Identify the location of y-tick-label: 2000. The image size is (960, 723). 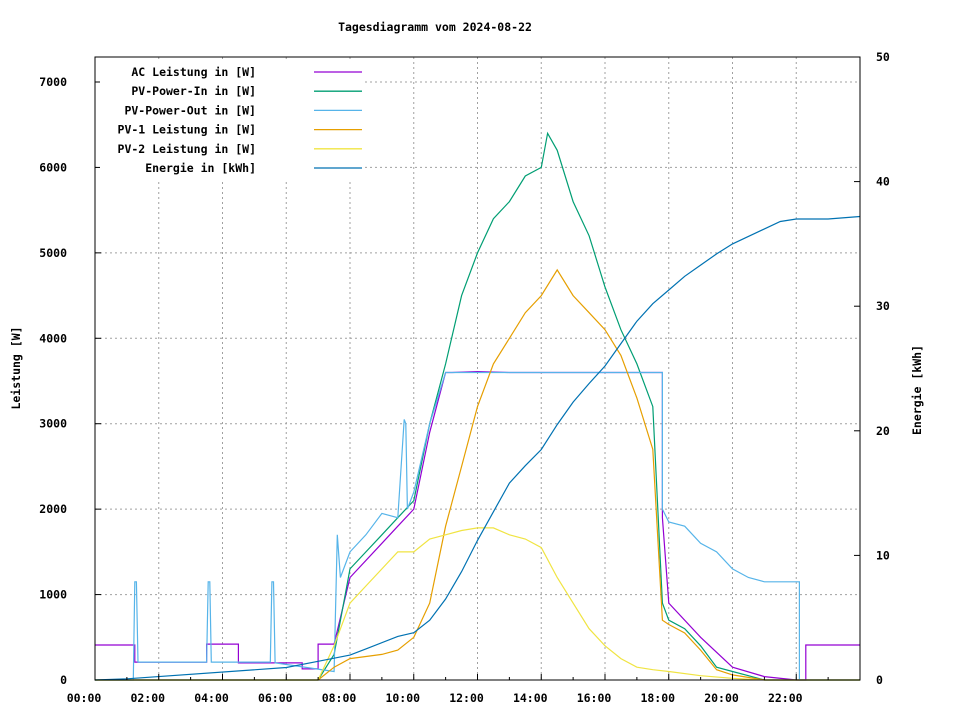
(53, 509).